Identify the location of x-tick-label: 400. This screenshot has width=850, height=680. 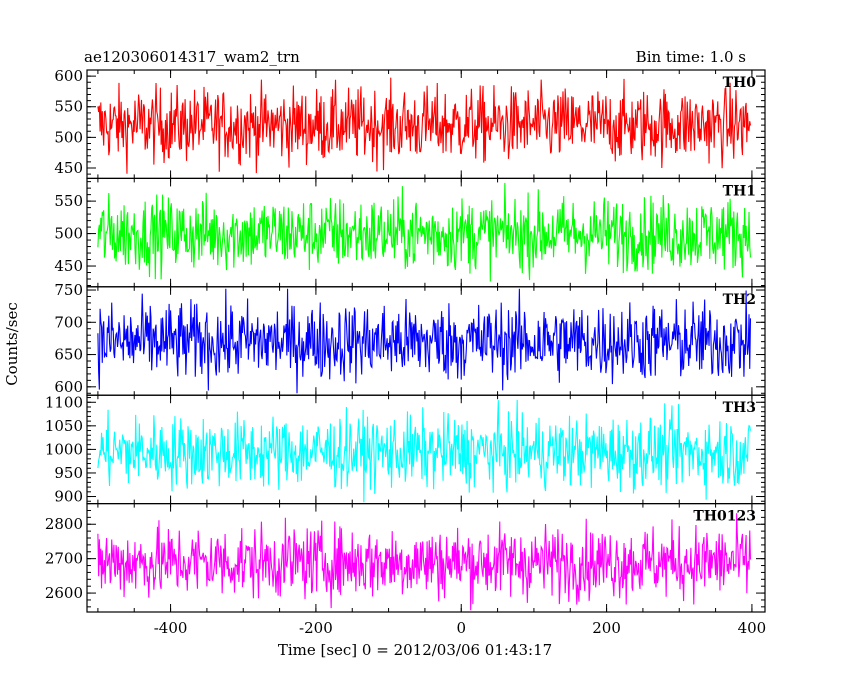
(752, 628).